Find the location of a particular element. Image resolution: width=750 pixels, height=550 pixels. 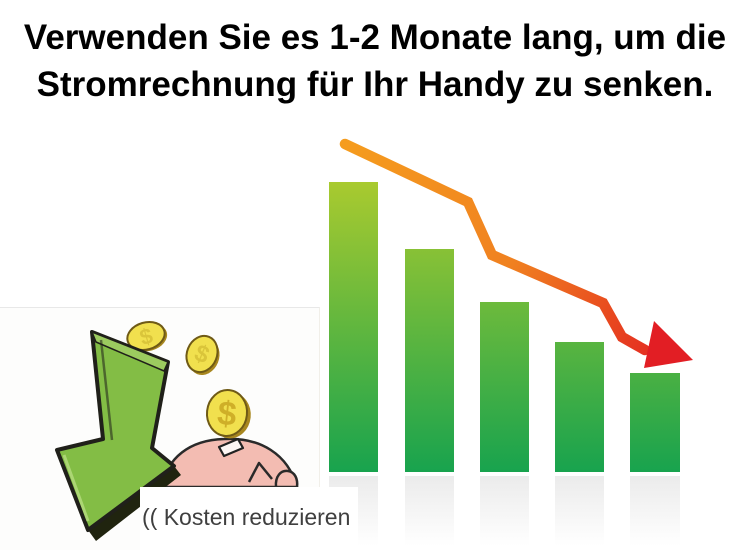

headline-line2: Stromrechnung für Ihr Handy zu senken. is located at coordinates (375, 84).